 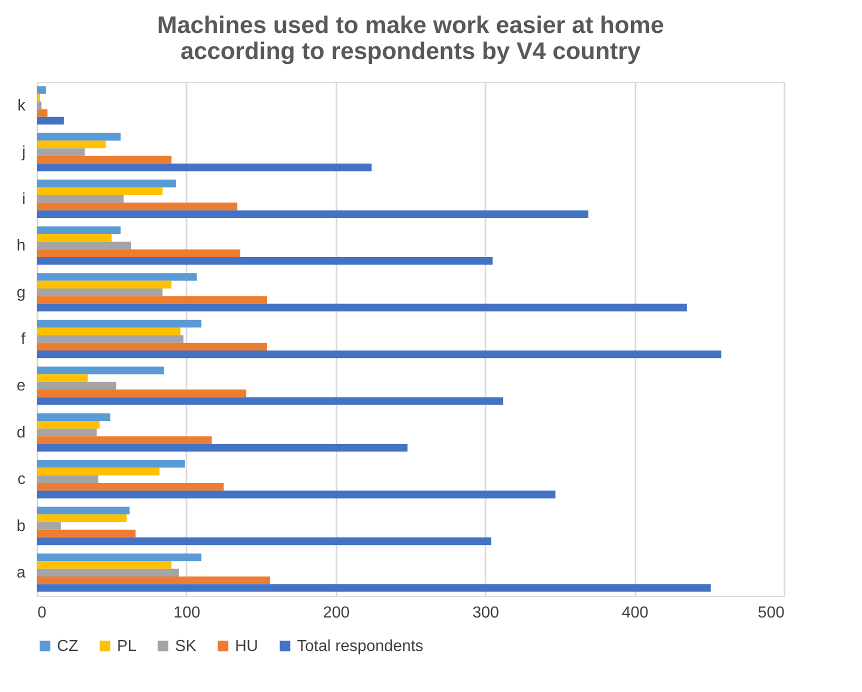 I want to click on legend-label: Total respondents, so click(x=360, y=646).